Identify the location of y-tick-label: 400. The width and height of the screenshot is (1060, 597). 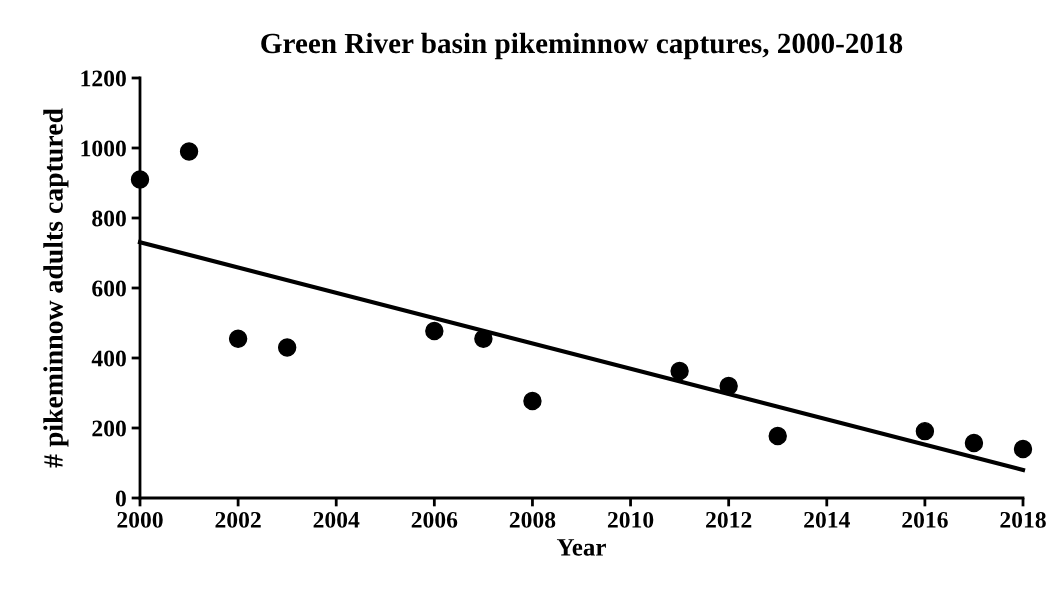
(108, 358).